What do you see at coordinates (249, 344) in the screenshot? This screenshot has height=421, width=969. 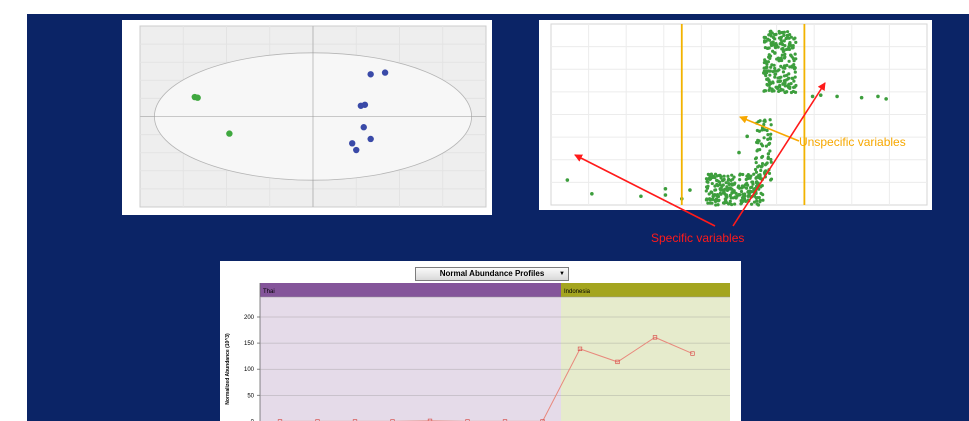 I see `y-tick-label: 150` at bounding box center [249, 344].